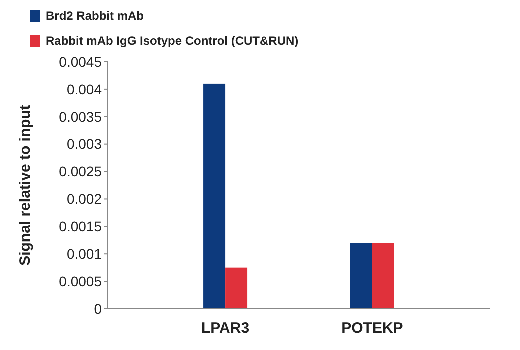 The width and height of the screenshot is (520, 350). What do you see at coordinates (84, 199) in the screenshot?
I see `y-tick-label: 0.002` at bounding box center [84, 199].